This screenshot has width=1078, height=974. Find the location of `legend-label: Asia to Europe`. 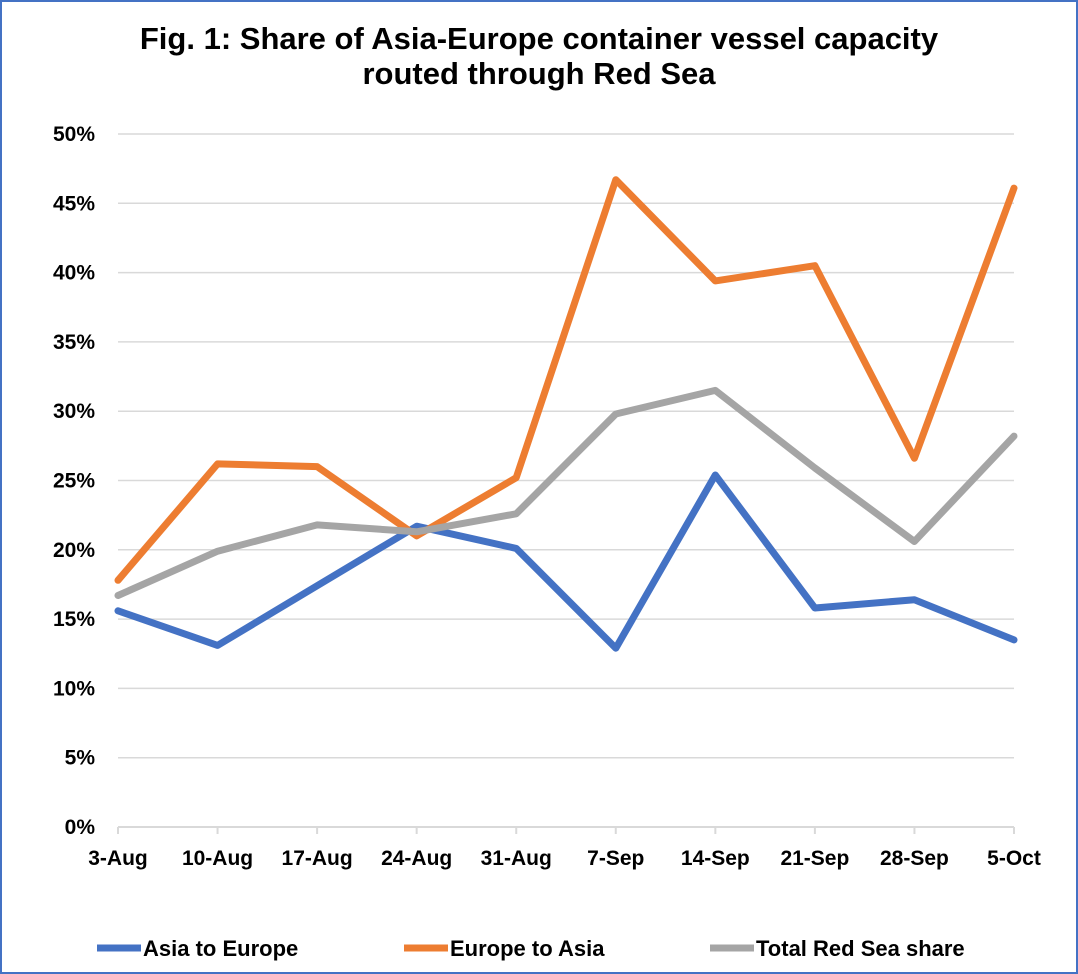

legend-label: Asia to Europe is located at coordinates (220, 948).